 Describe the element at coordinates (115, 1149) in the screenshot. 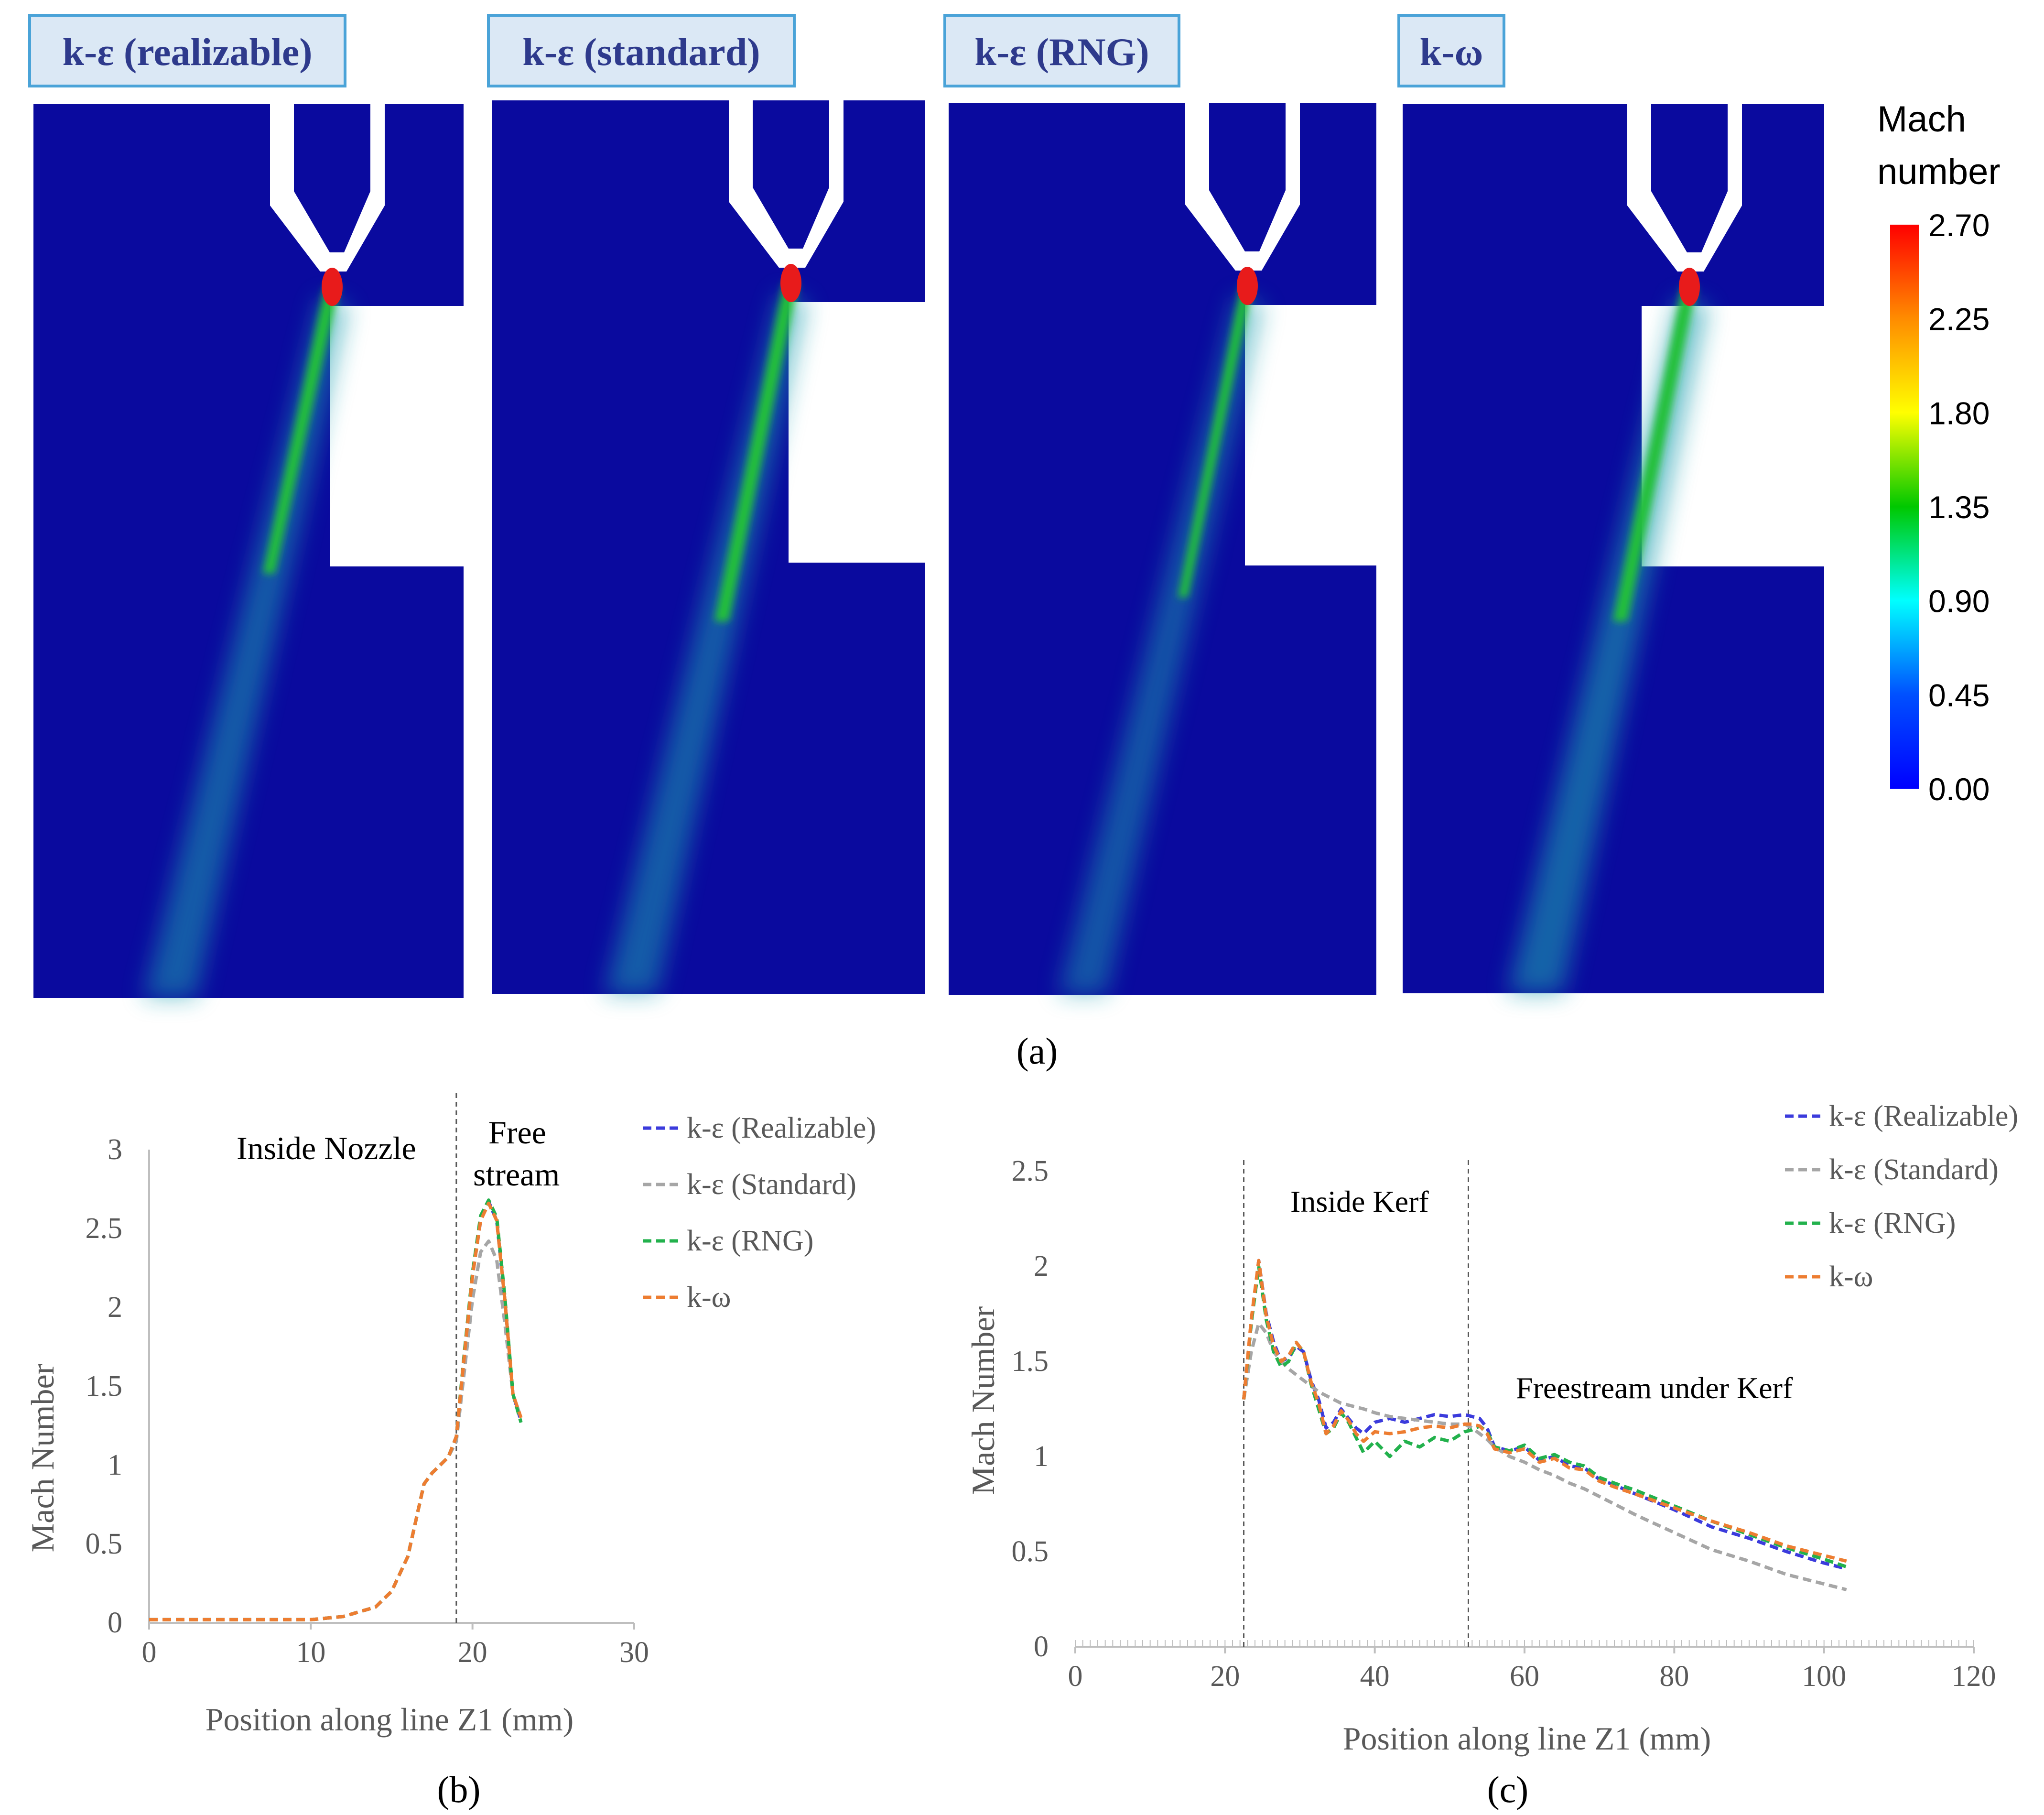

I see `y-tick-label: 3` at that location.